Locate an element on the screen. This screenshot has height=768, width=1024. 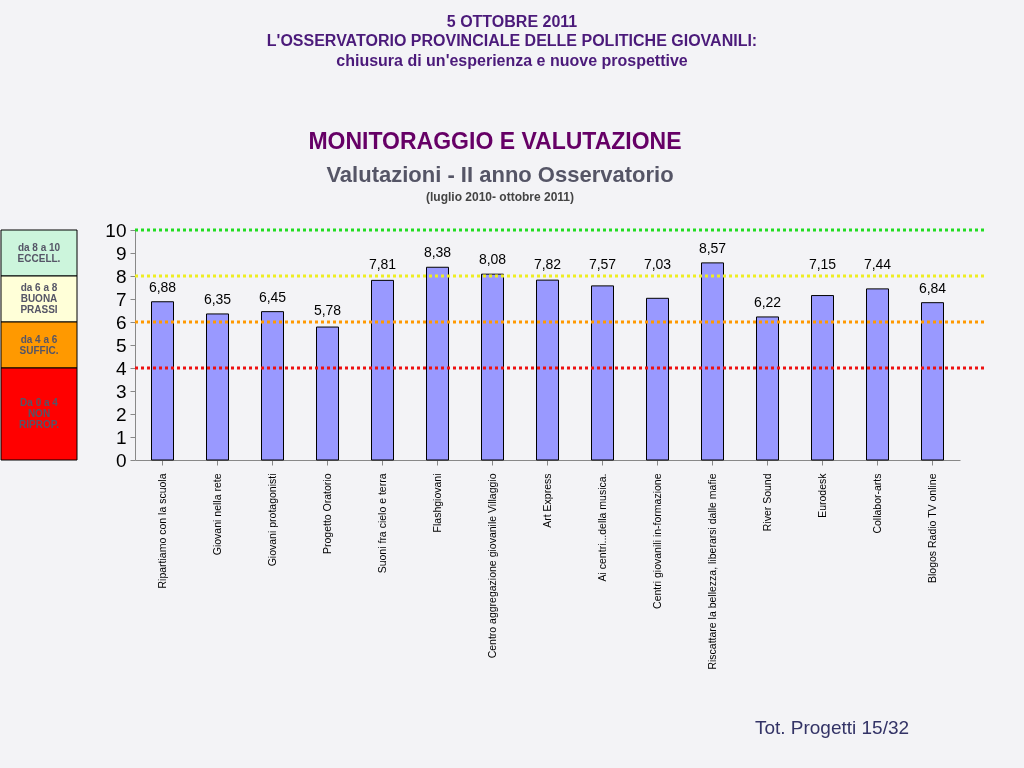
text: chiusura di un'esperienza e nuove prospettive is located at coordinates (512, 60).